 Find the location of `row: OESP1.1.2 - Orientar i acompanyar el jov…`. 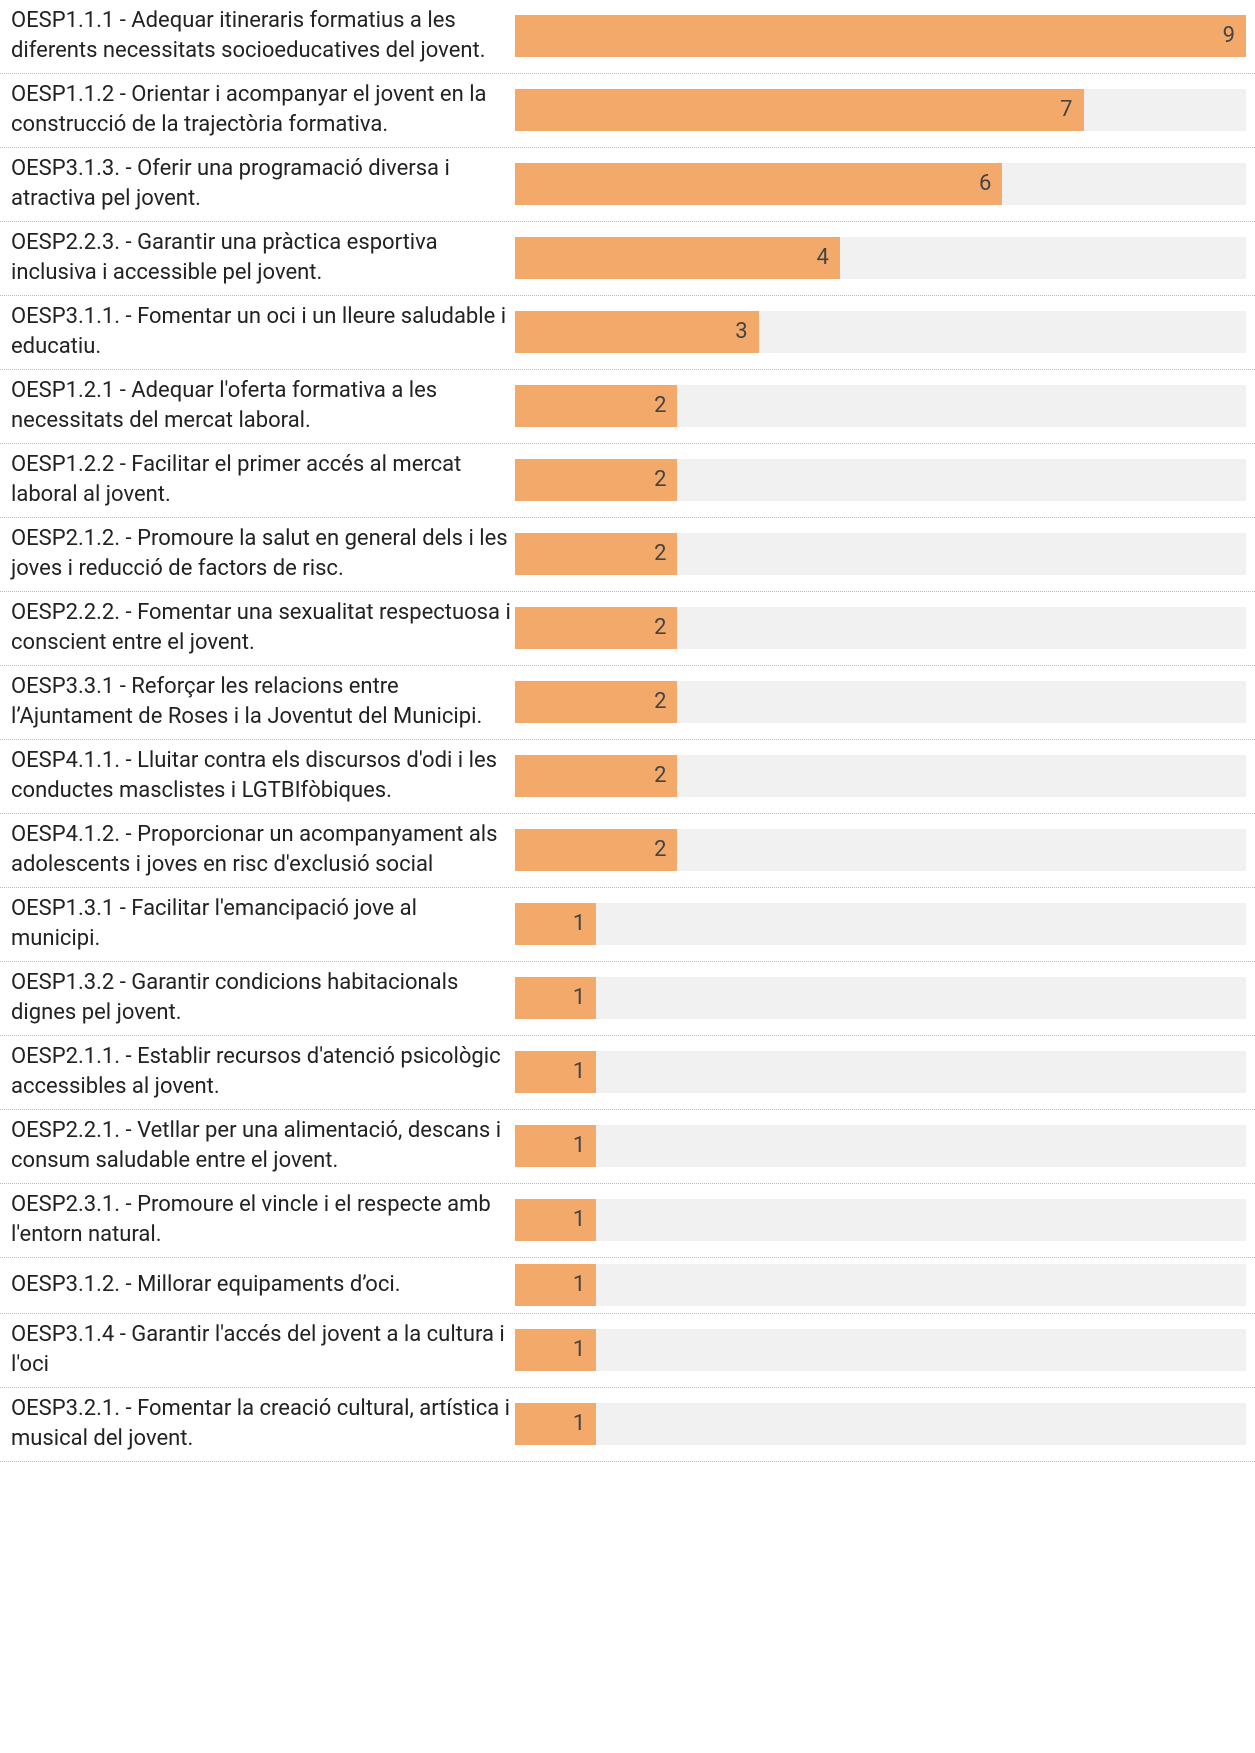

row: OESP1.1.2 - Orientar i acompanyar el jov… is located at coordinates (627, 111).